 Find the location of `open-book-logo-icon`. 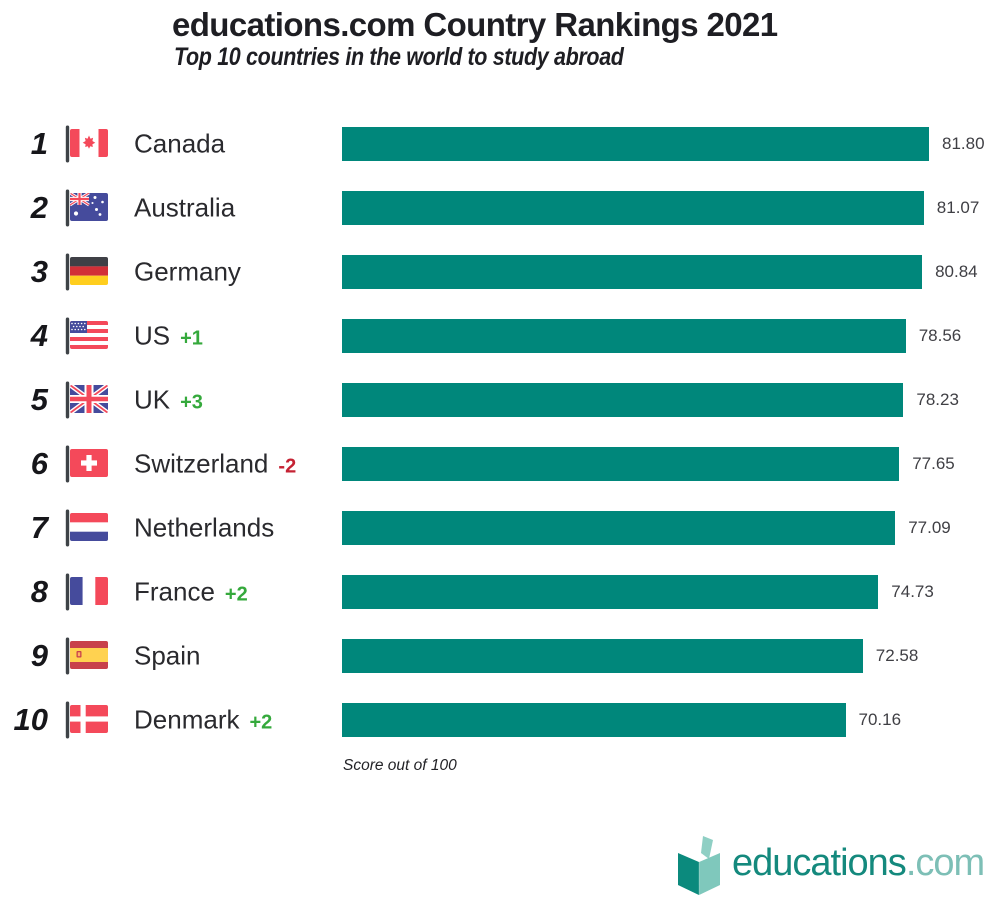

open-book-logo-icon is located at coordinates (699, 866).